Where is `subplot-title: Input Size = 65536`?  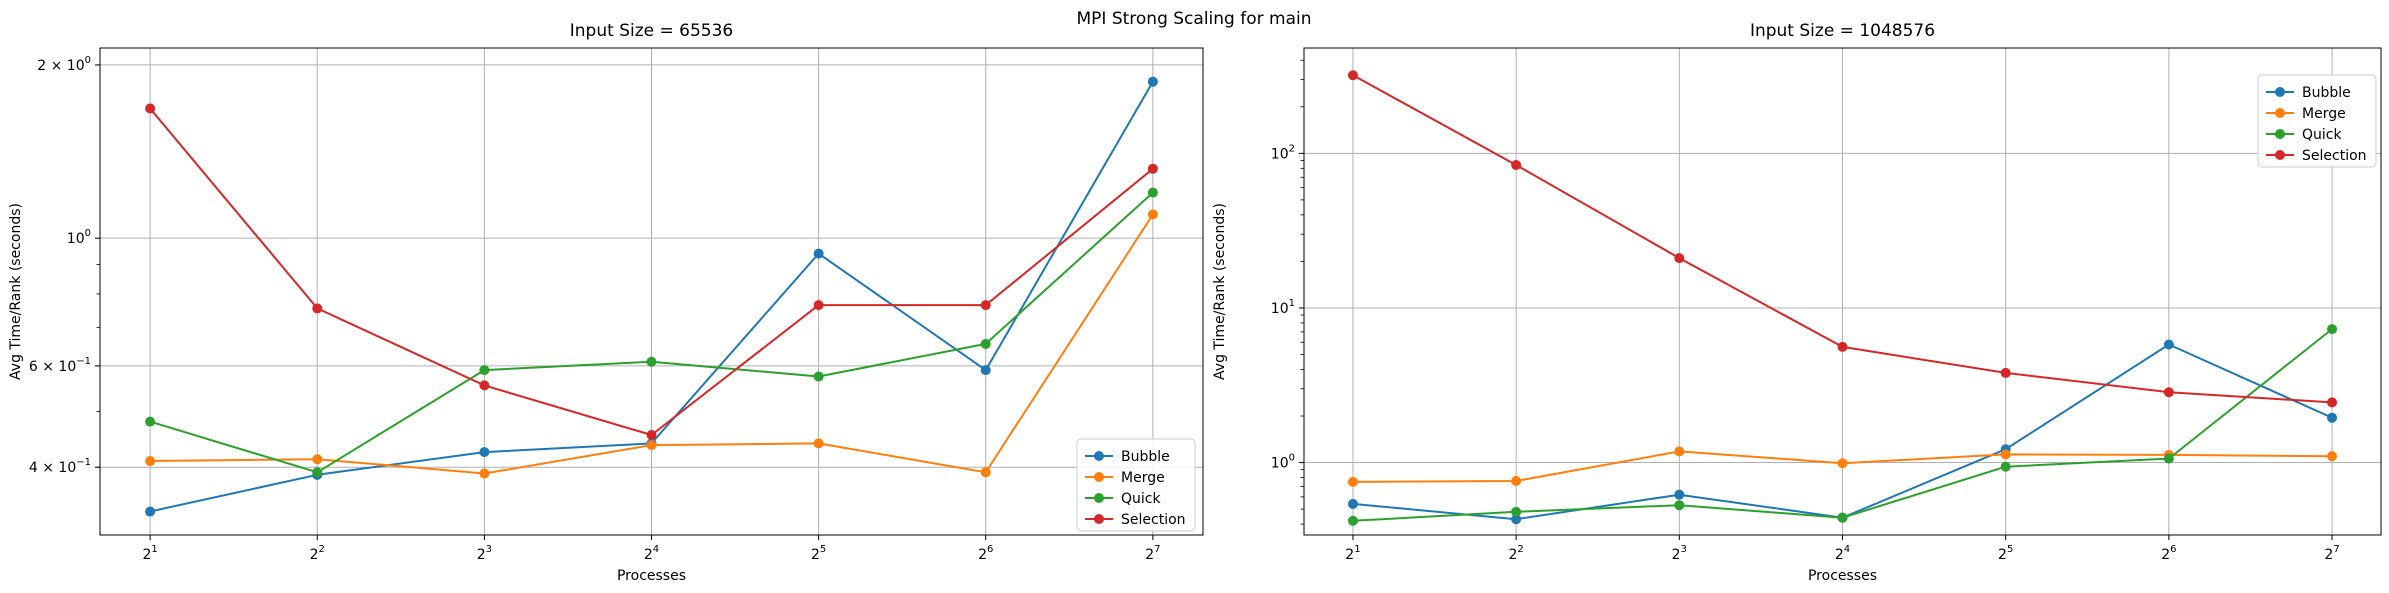 subplot-title: Input Size = 65536 is located at coordinates (651, 31).